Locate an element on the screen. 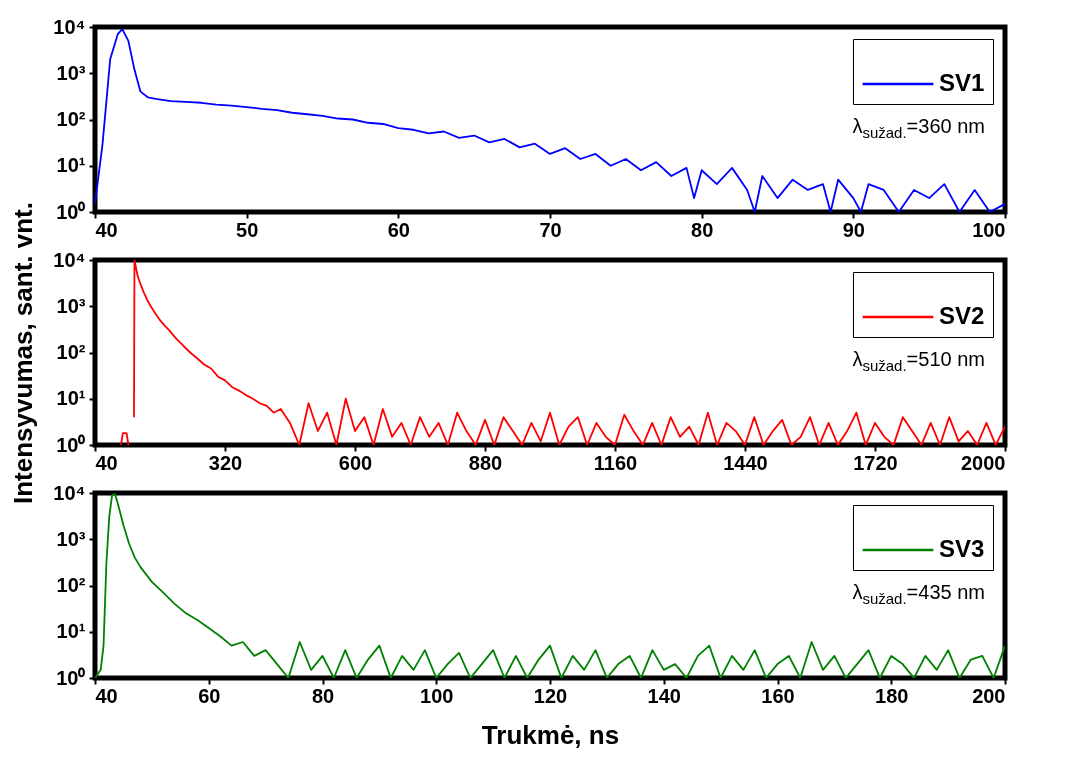 This screenshot has height=758, width=1083. x-tick-label: 320 is located at coordinates (225, 462).